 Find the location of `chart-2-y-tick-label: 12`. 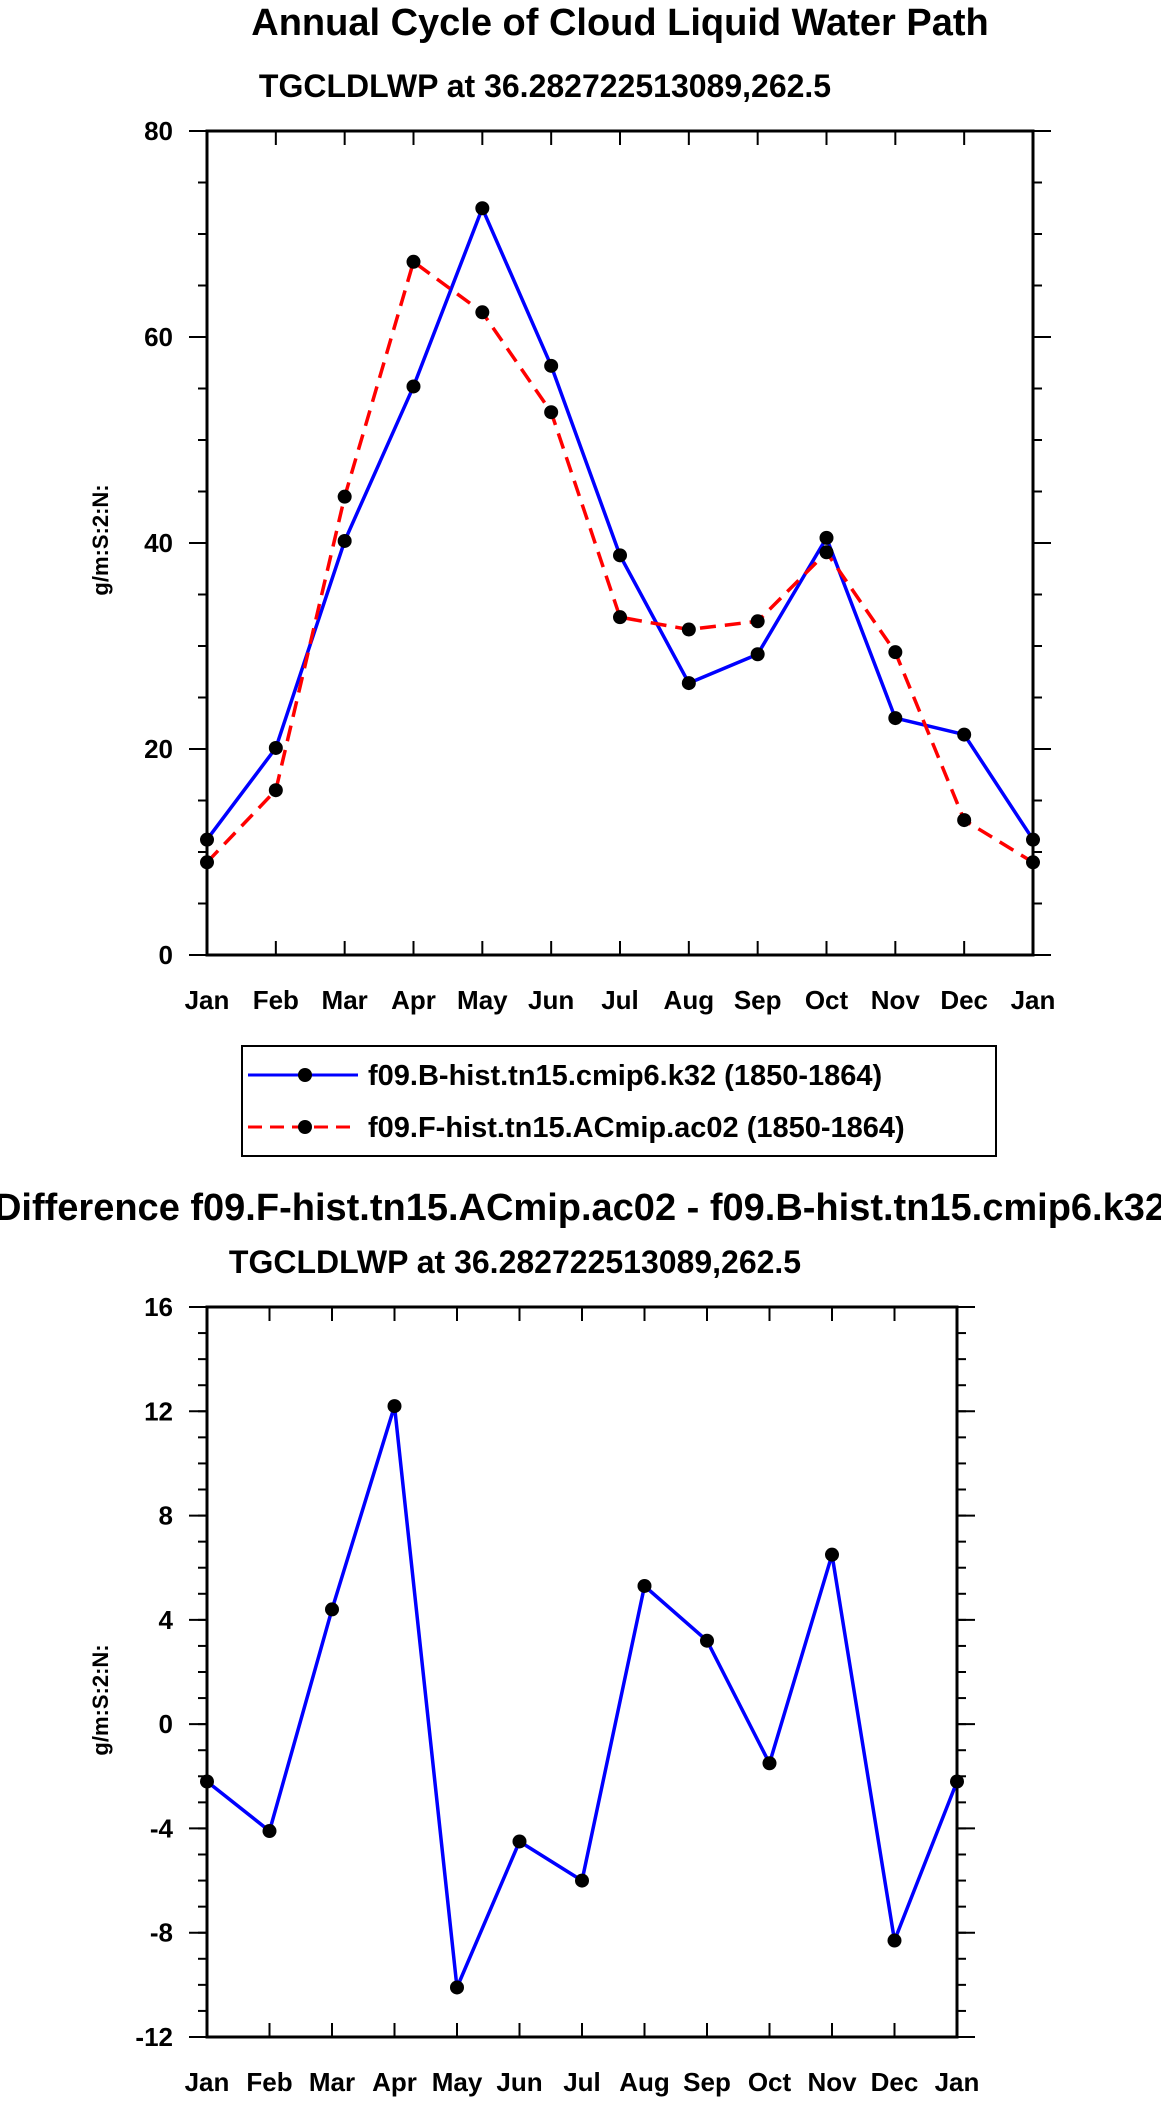

chart-2-y-tick-label: 12 is located at coordinates (158, 1411).